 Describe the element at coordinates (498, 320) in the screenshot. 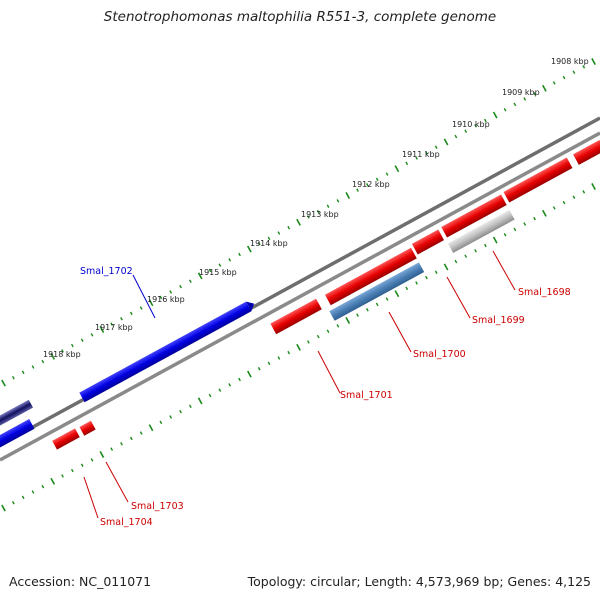

I see `gene-label-smal-1699: Smal_1699` at that location.